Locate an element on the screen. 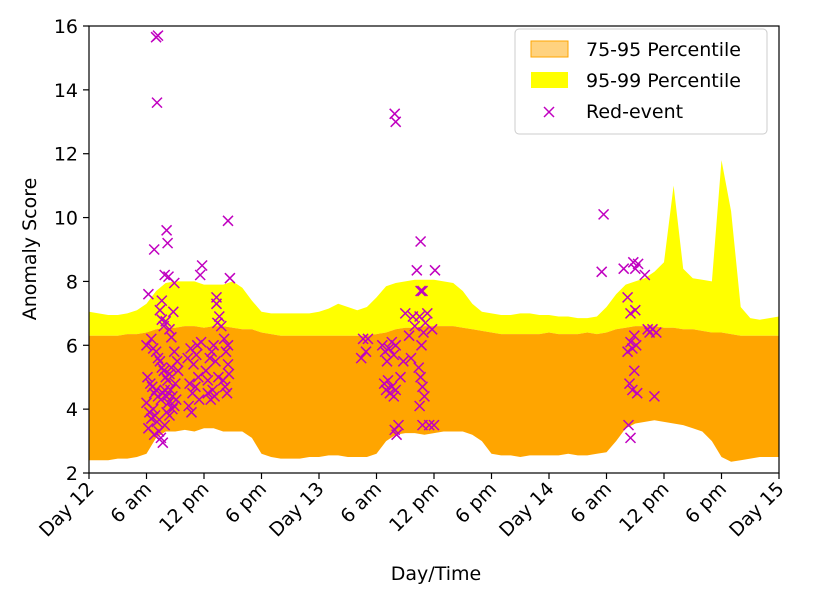  legend-label-red-event: Red-event is located at coordinates (634, 112).